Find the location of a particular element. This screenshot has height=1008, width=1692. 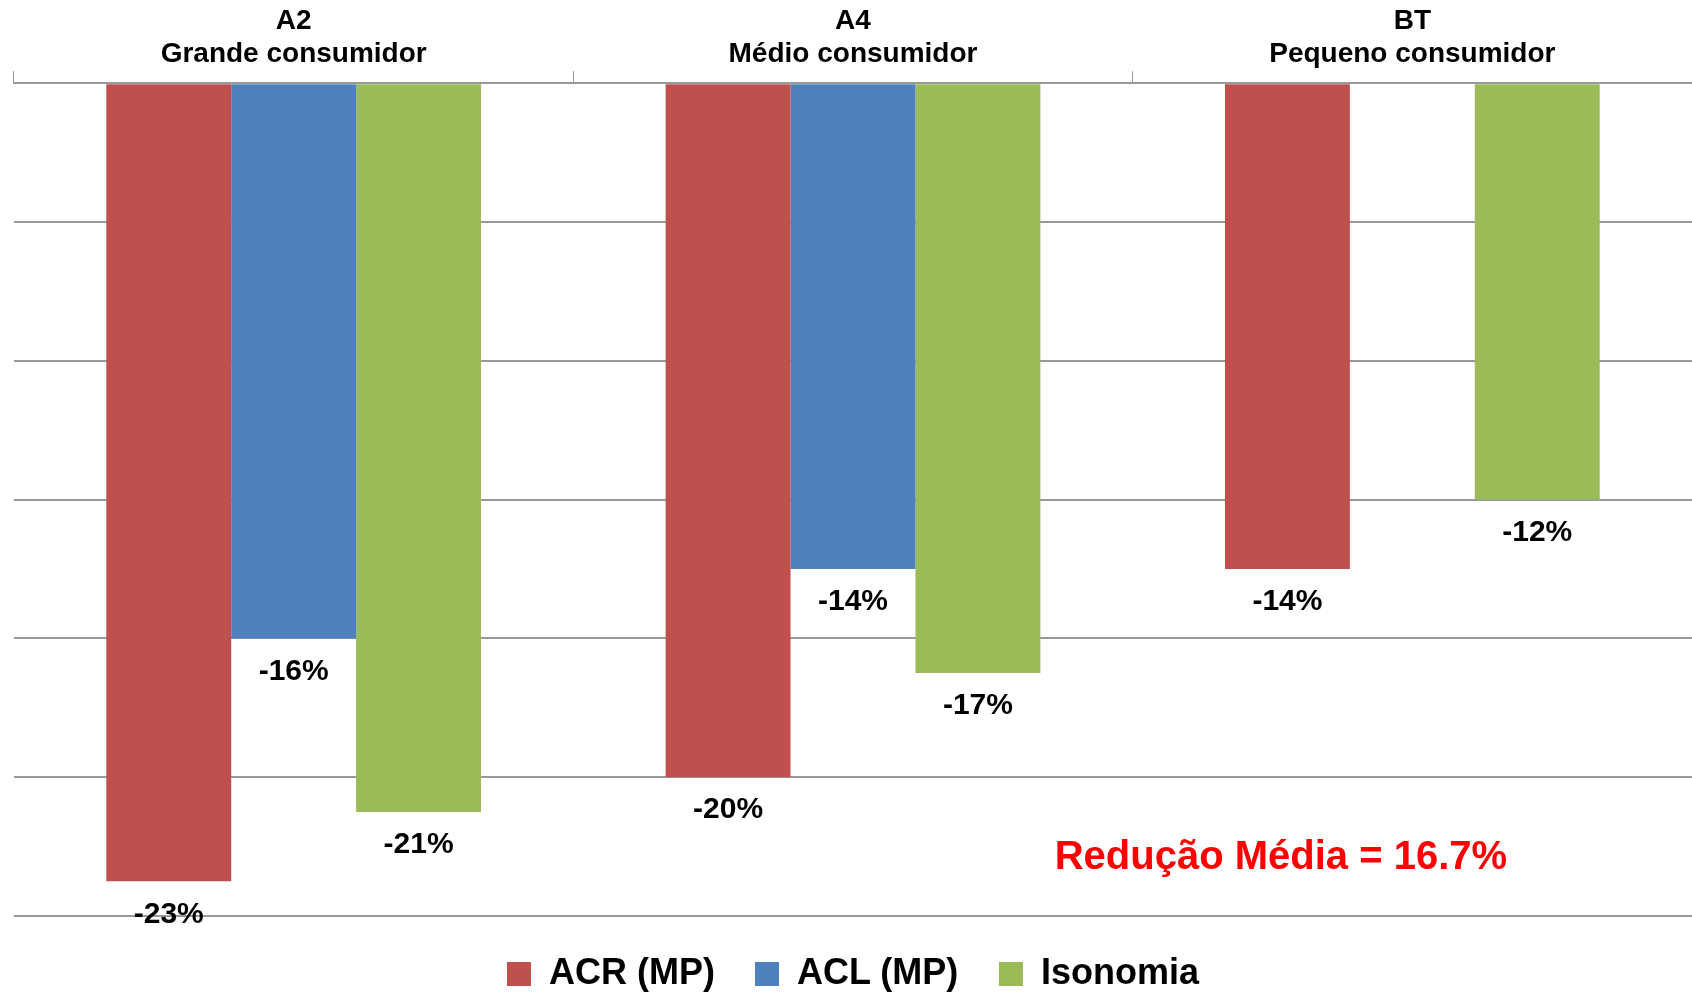

data-label: -17% is located at coordinates (977, 704).